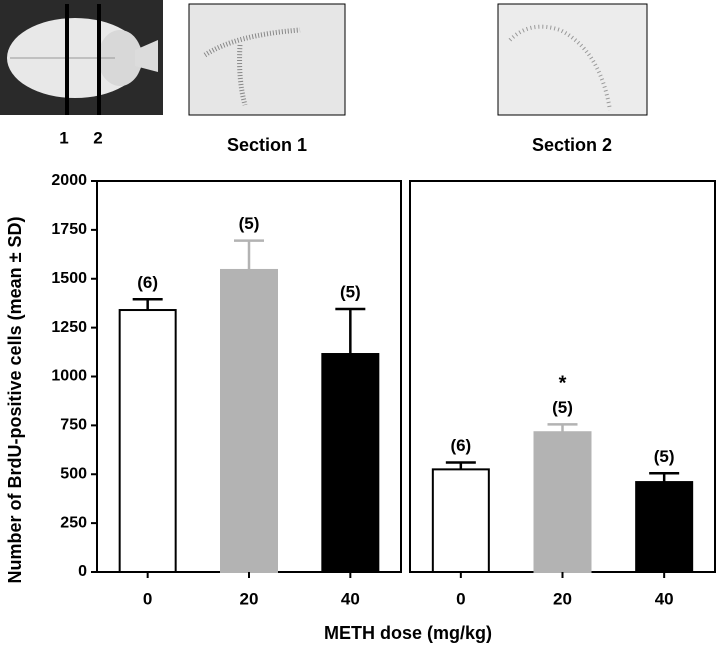  What do you see at coordinates (73, 425) in the screenshot?
I see `y-tick-label: 750` at bounding box center [73, 425].